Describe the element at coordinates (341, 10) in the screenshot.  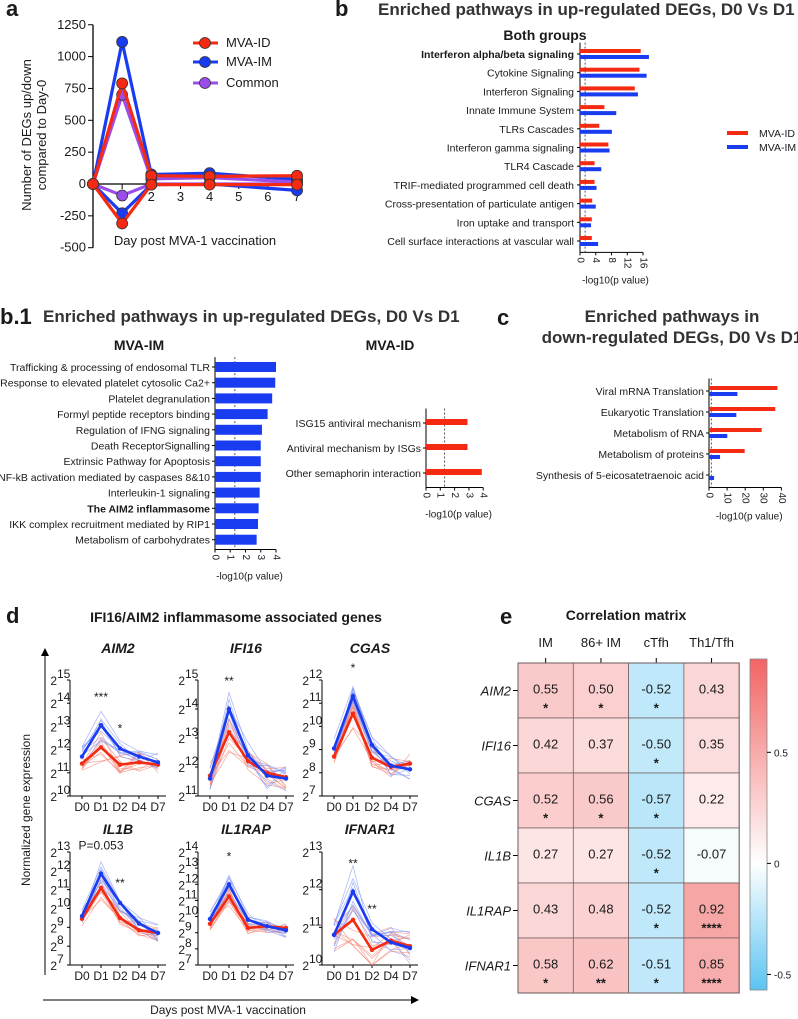
I see `panel-label-b: b` at that location.